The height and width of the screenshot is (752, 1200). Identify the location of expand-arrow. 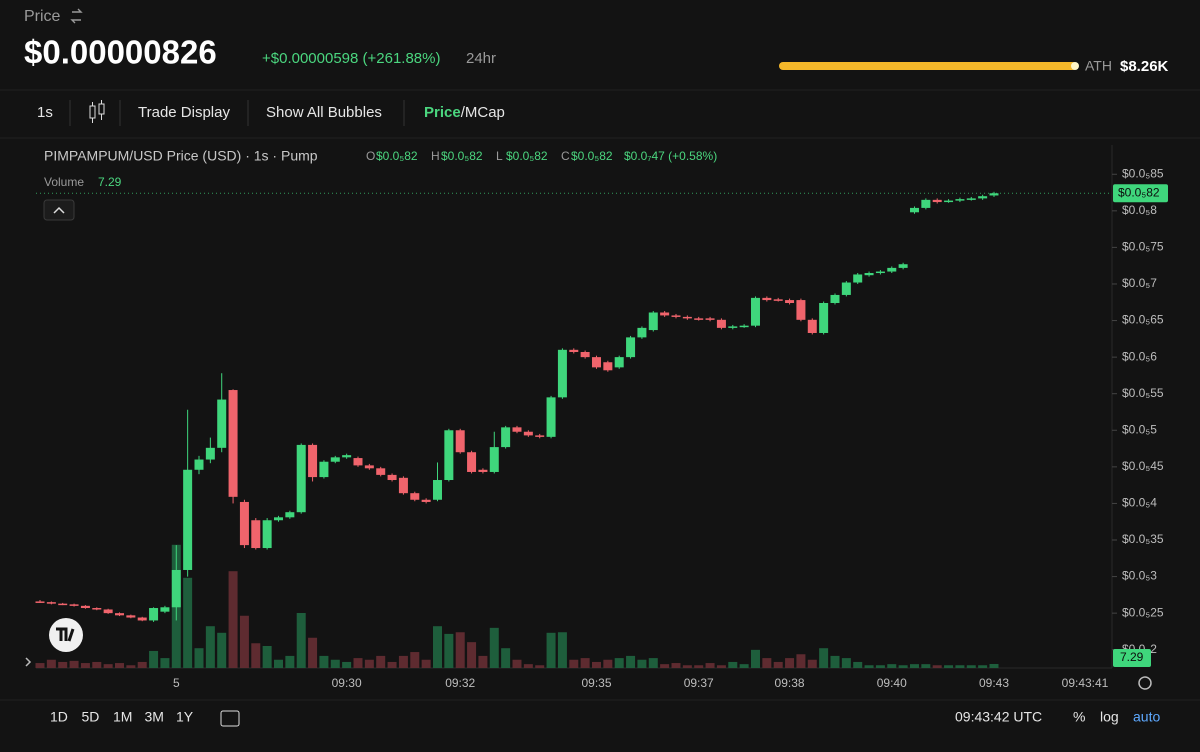
(28, 662).